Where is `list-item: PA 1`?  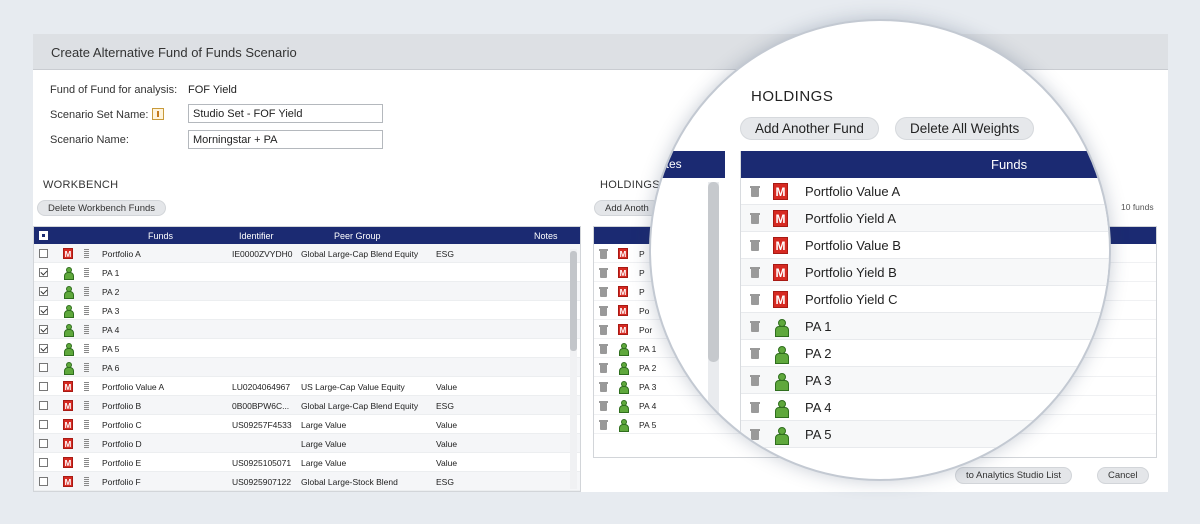 list-item: PA 1 is located at coordinates (925, 326).